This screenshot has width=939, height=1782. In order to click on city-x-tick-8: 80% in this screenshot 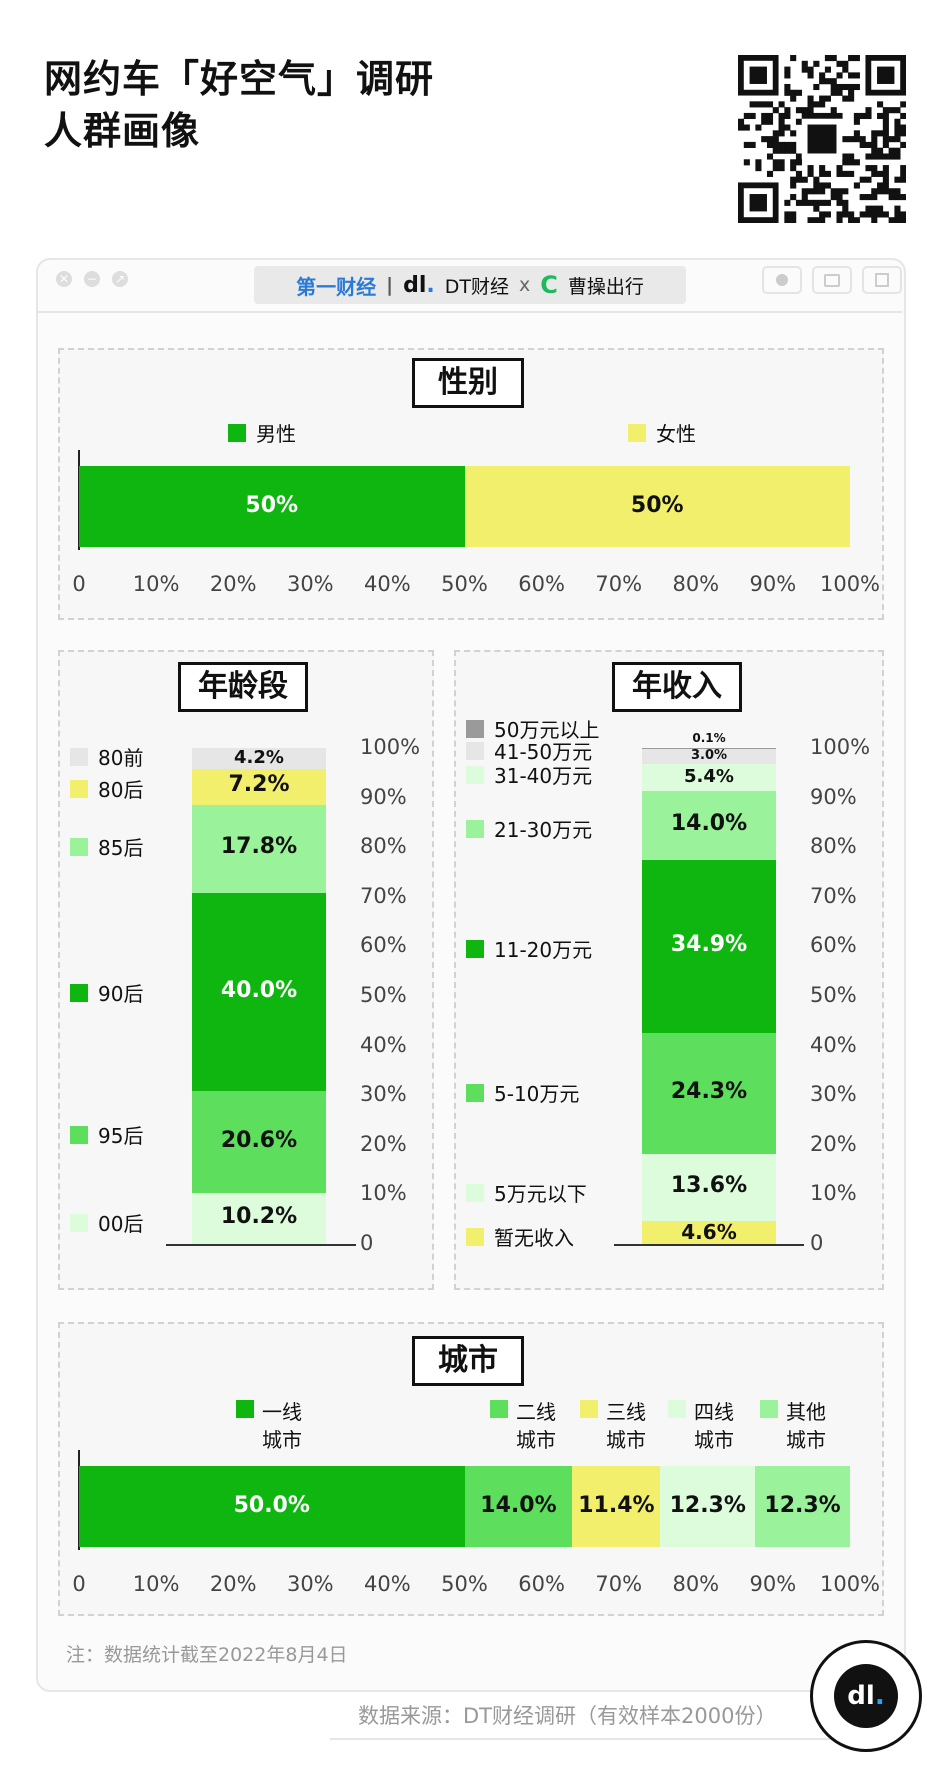, I will do `click(696, 1584)`.